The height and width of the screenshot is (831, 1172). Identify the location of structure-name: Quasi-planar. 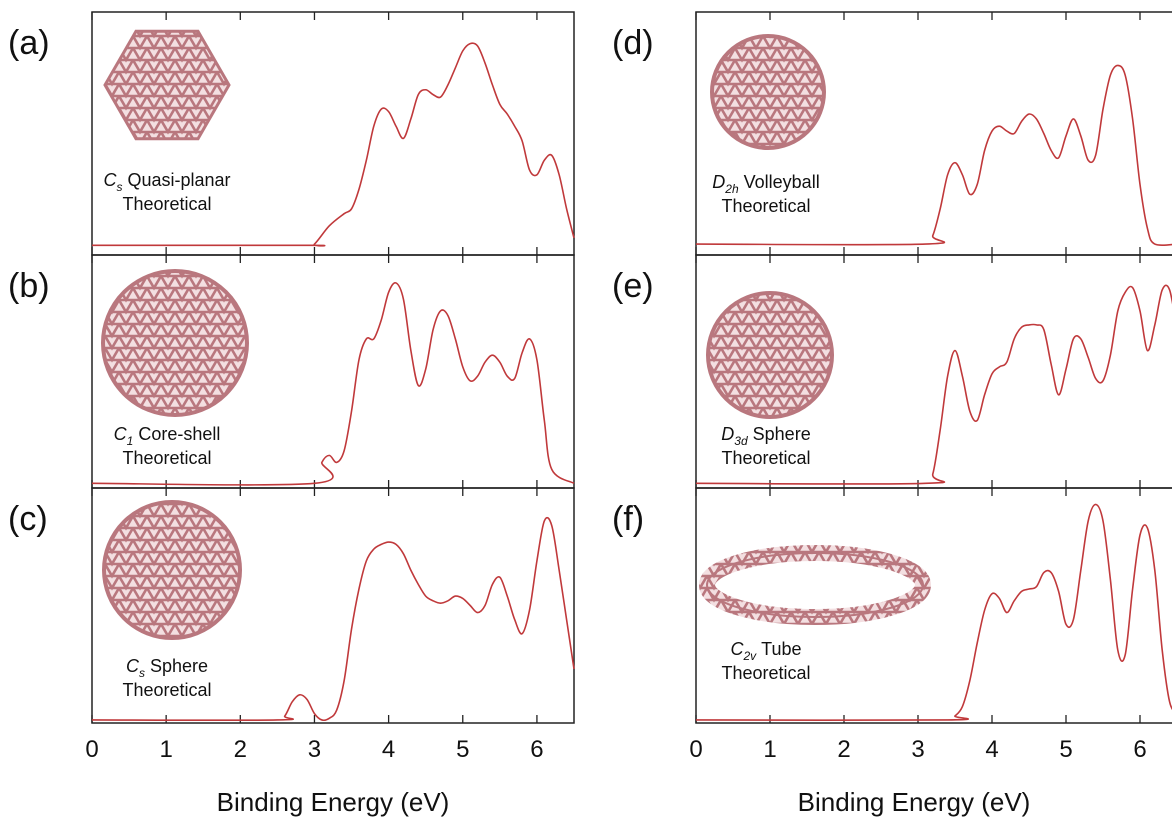
(178, 180).